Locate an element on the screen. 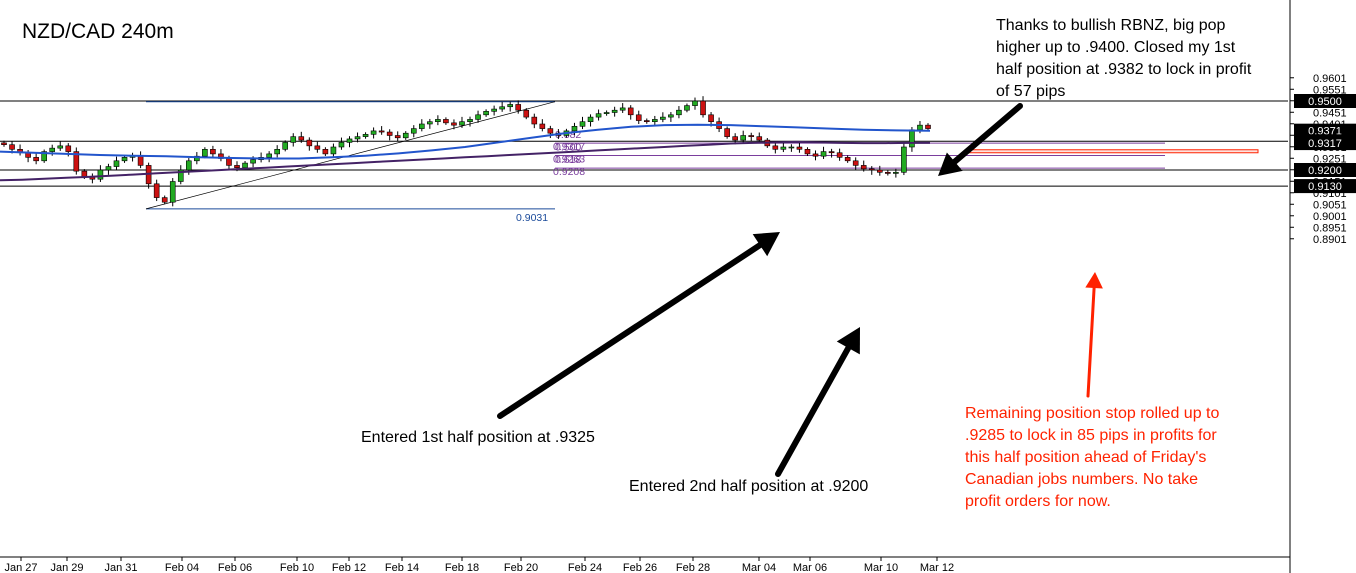  x-tick-label: Feb 18 is located at coordinates (462, 567).